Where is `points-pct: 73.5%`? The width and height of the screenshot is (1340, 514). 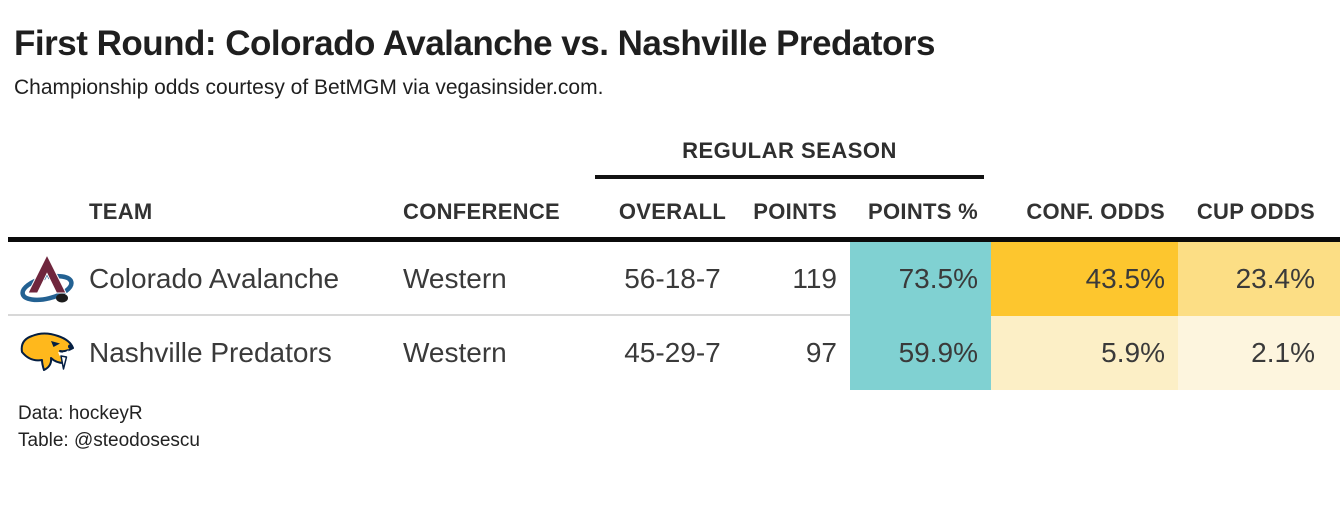 points-pct: 73.5% is located at coordinates (920, 279).